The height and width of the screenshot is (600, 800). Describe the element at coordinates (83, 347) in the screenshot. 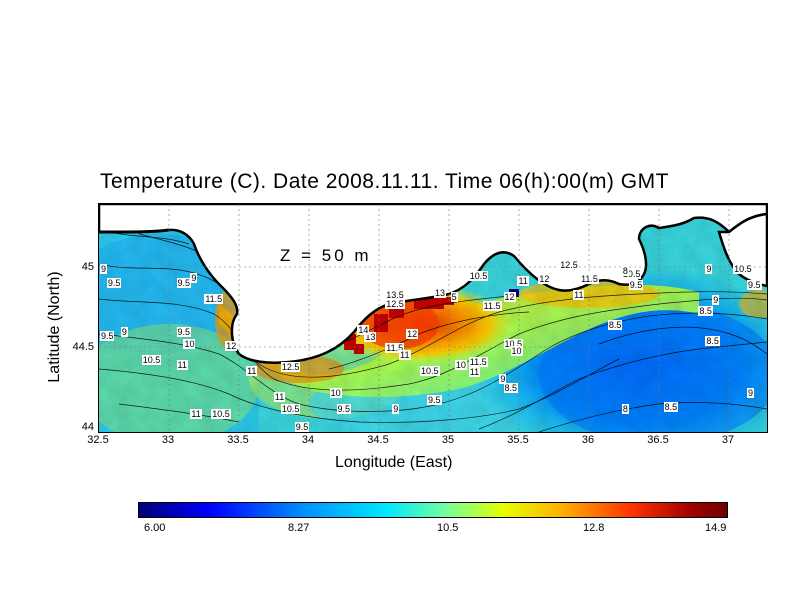

I see `y-tick-label: 44.5` at that location.